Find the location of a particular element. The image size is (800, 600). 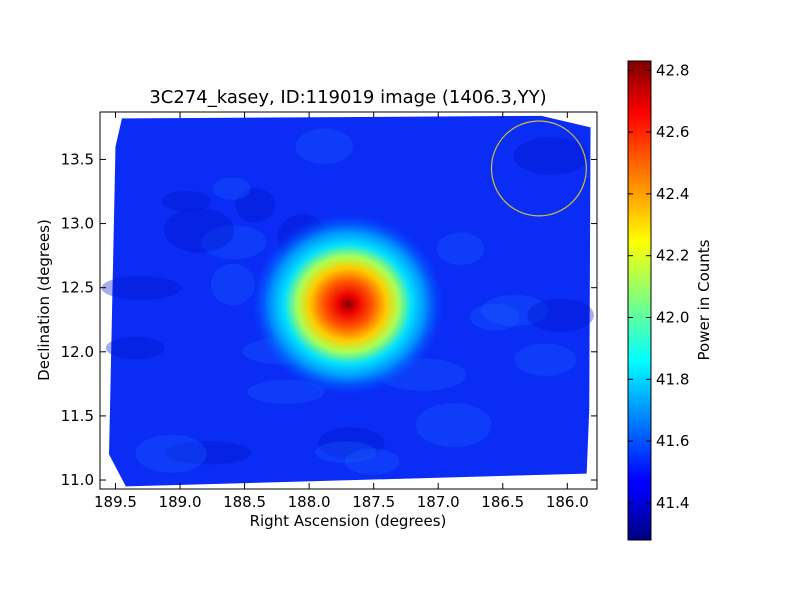

colorbar-tick-label: 42.0 is located at coordinates (672, 317).